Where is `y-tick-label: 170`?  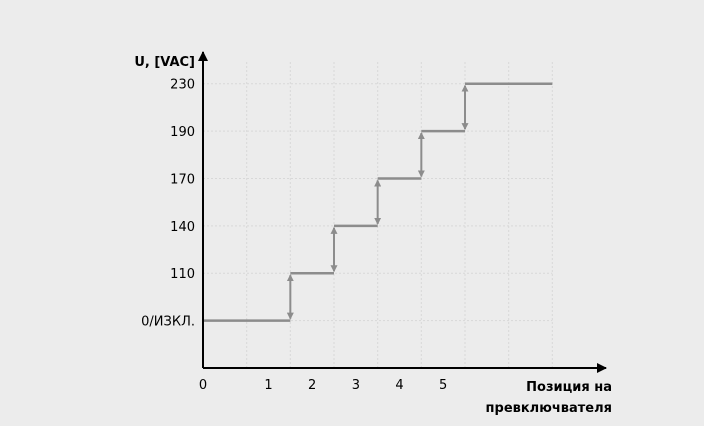
y-tick-label: 170 is located at coordinates (182, 179).